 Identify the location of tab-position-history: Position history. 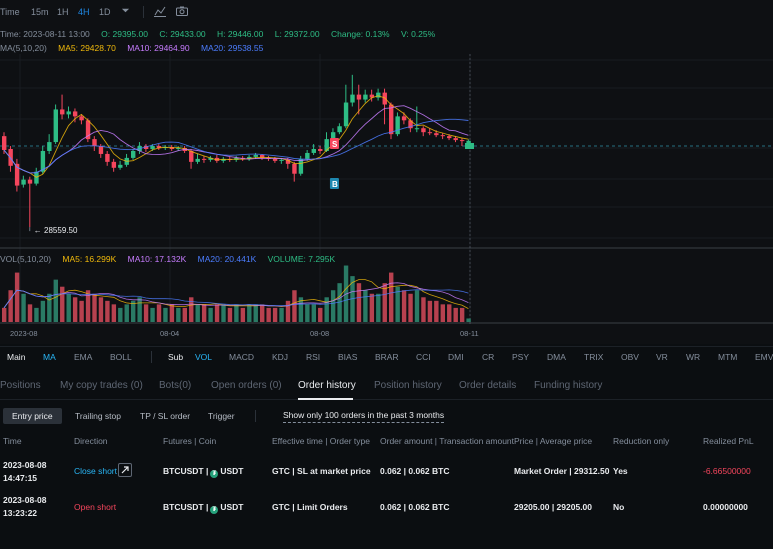
(408, 385).